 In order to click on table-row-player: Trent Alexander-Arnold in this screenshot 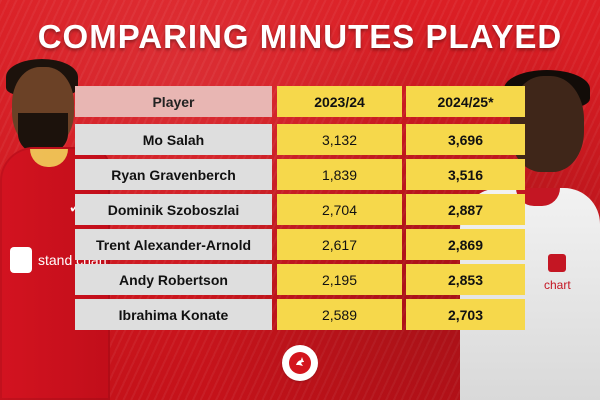, I will do `click(173, 244)`.